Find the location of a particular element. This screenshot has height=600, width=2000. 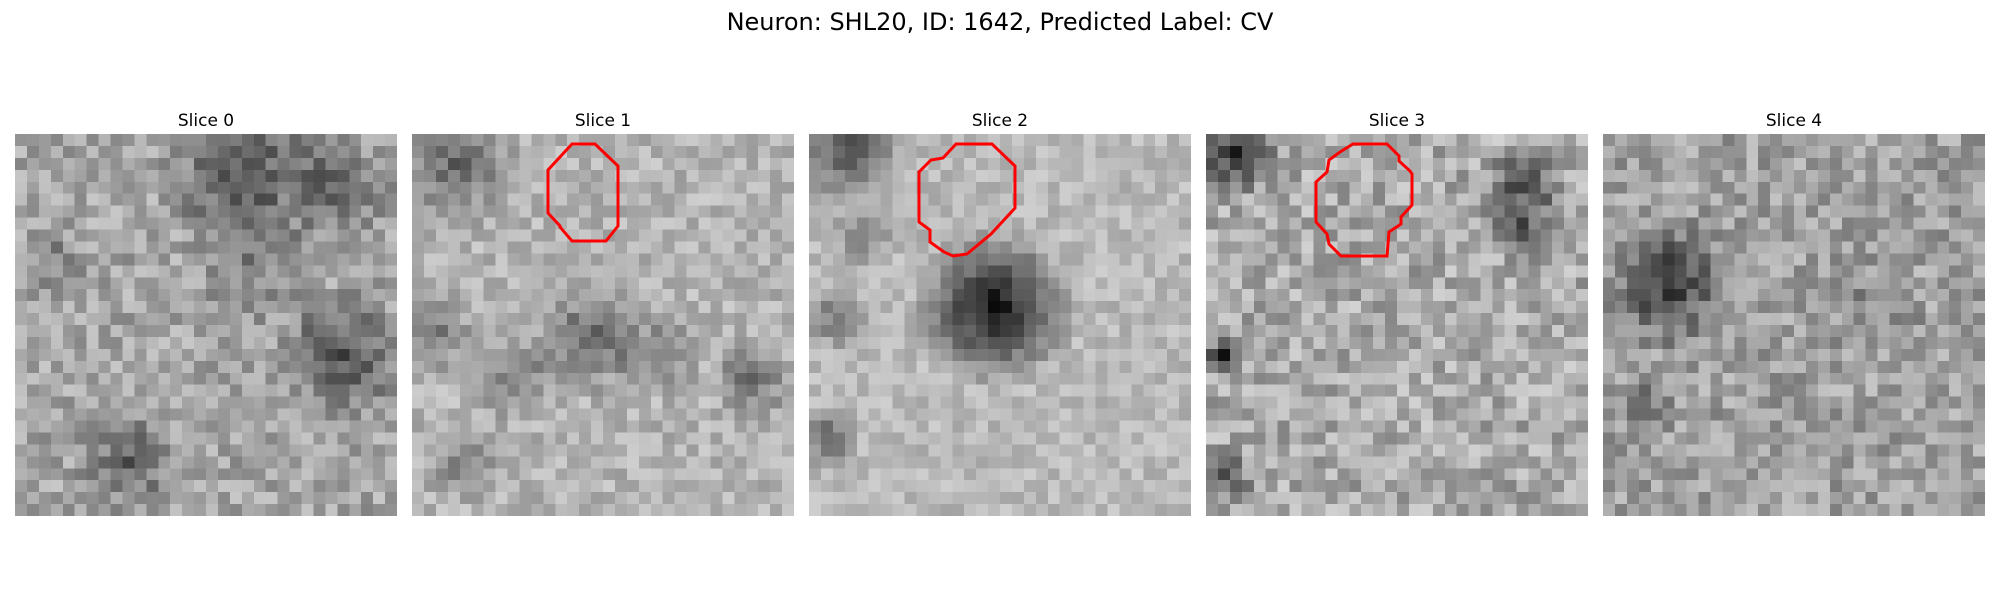

slice-panel-0: Slice 0 is located at coordinates (206, 312).